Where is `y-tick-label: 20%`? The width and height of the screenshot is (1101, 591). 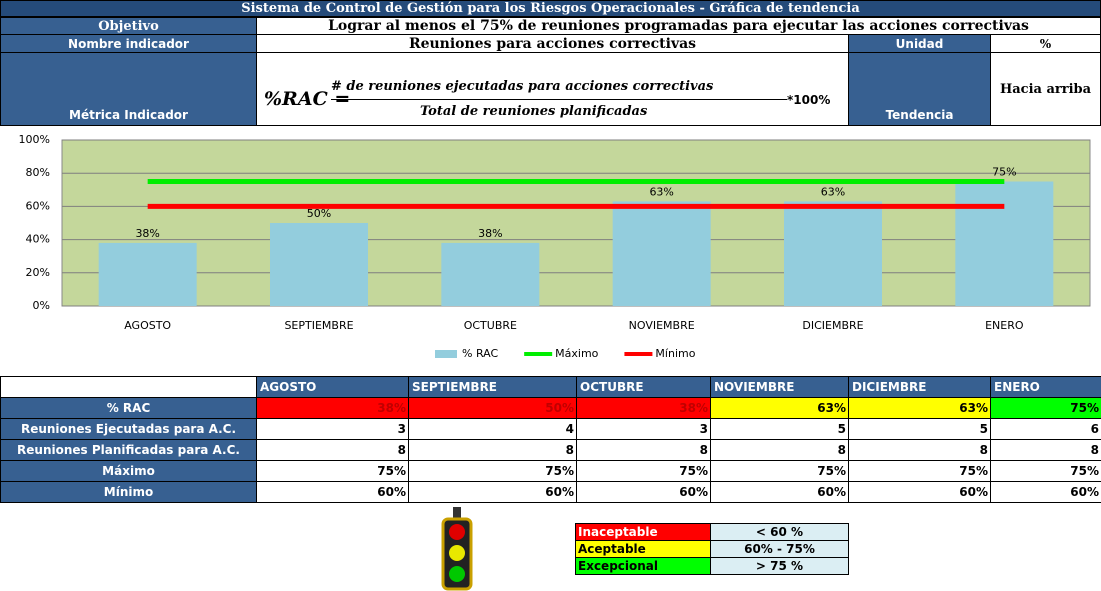
y-tick-label: 20% is located at coordinates (38, 272).